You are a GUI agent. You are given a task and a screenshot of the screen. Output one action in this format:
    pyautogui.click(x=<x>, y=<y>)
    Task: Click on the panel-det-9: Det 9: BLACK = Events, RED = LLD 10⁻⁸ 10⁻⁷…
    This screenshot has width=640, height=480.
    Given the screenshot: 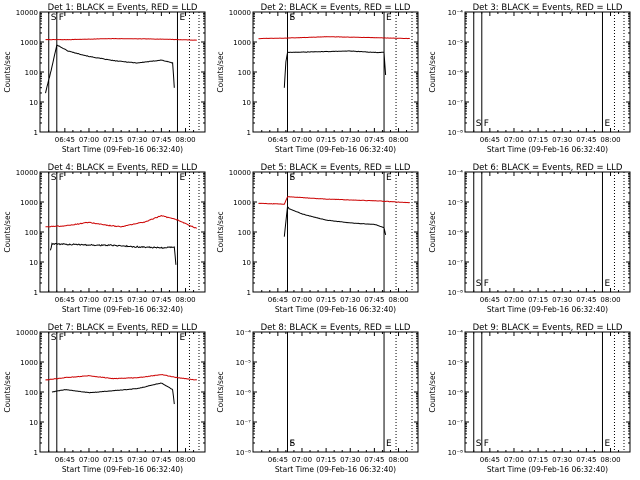 What is the action you would take?
    pyautogui.click(x=529, y=398)
    